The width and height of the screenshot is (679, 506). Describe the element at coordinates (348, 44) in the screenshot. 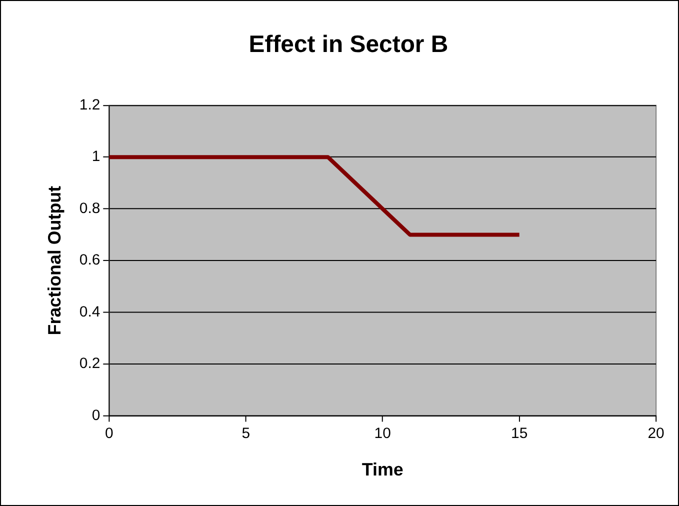

I see `chart-title: Effect in Sector B` at that location.